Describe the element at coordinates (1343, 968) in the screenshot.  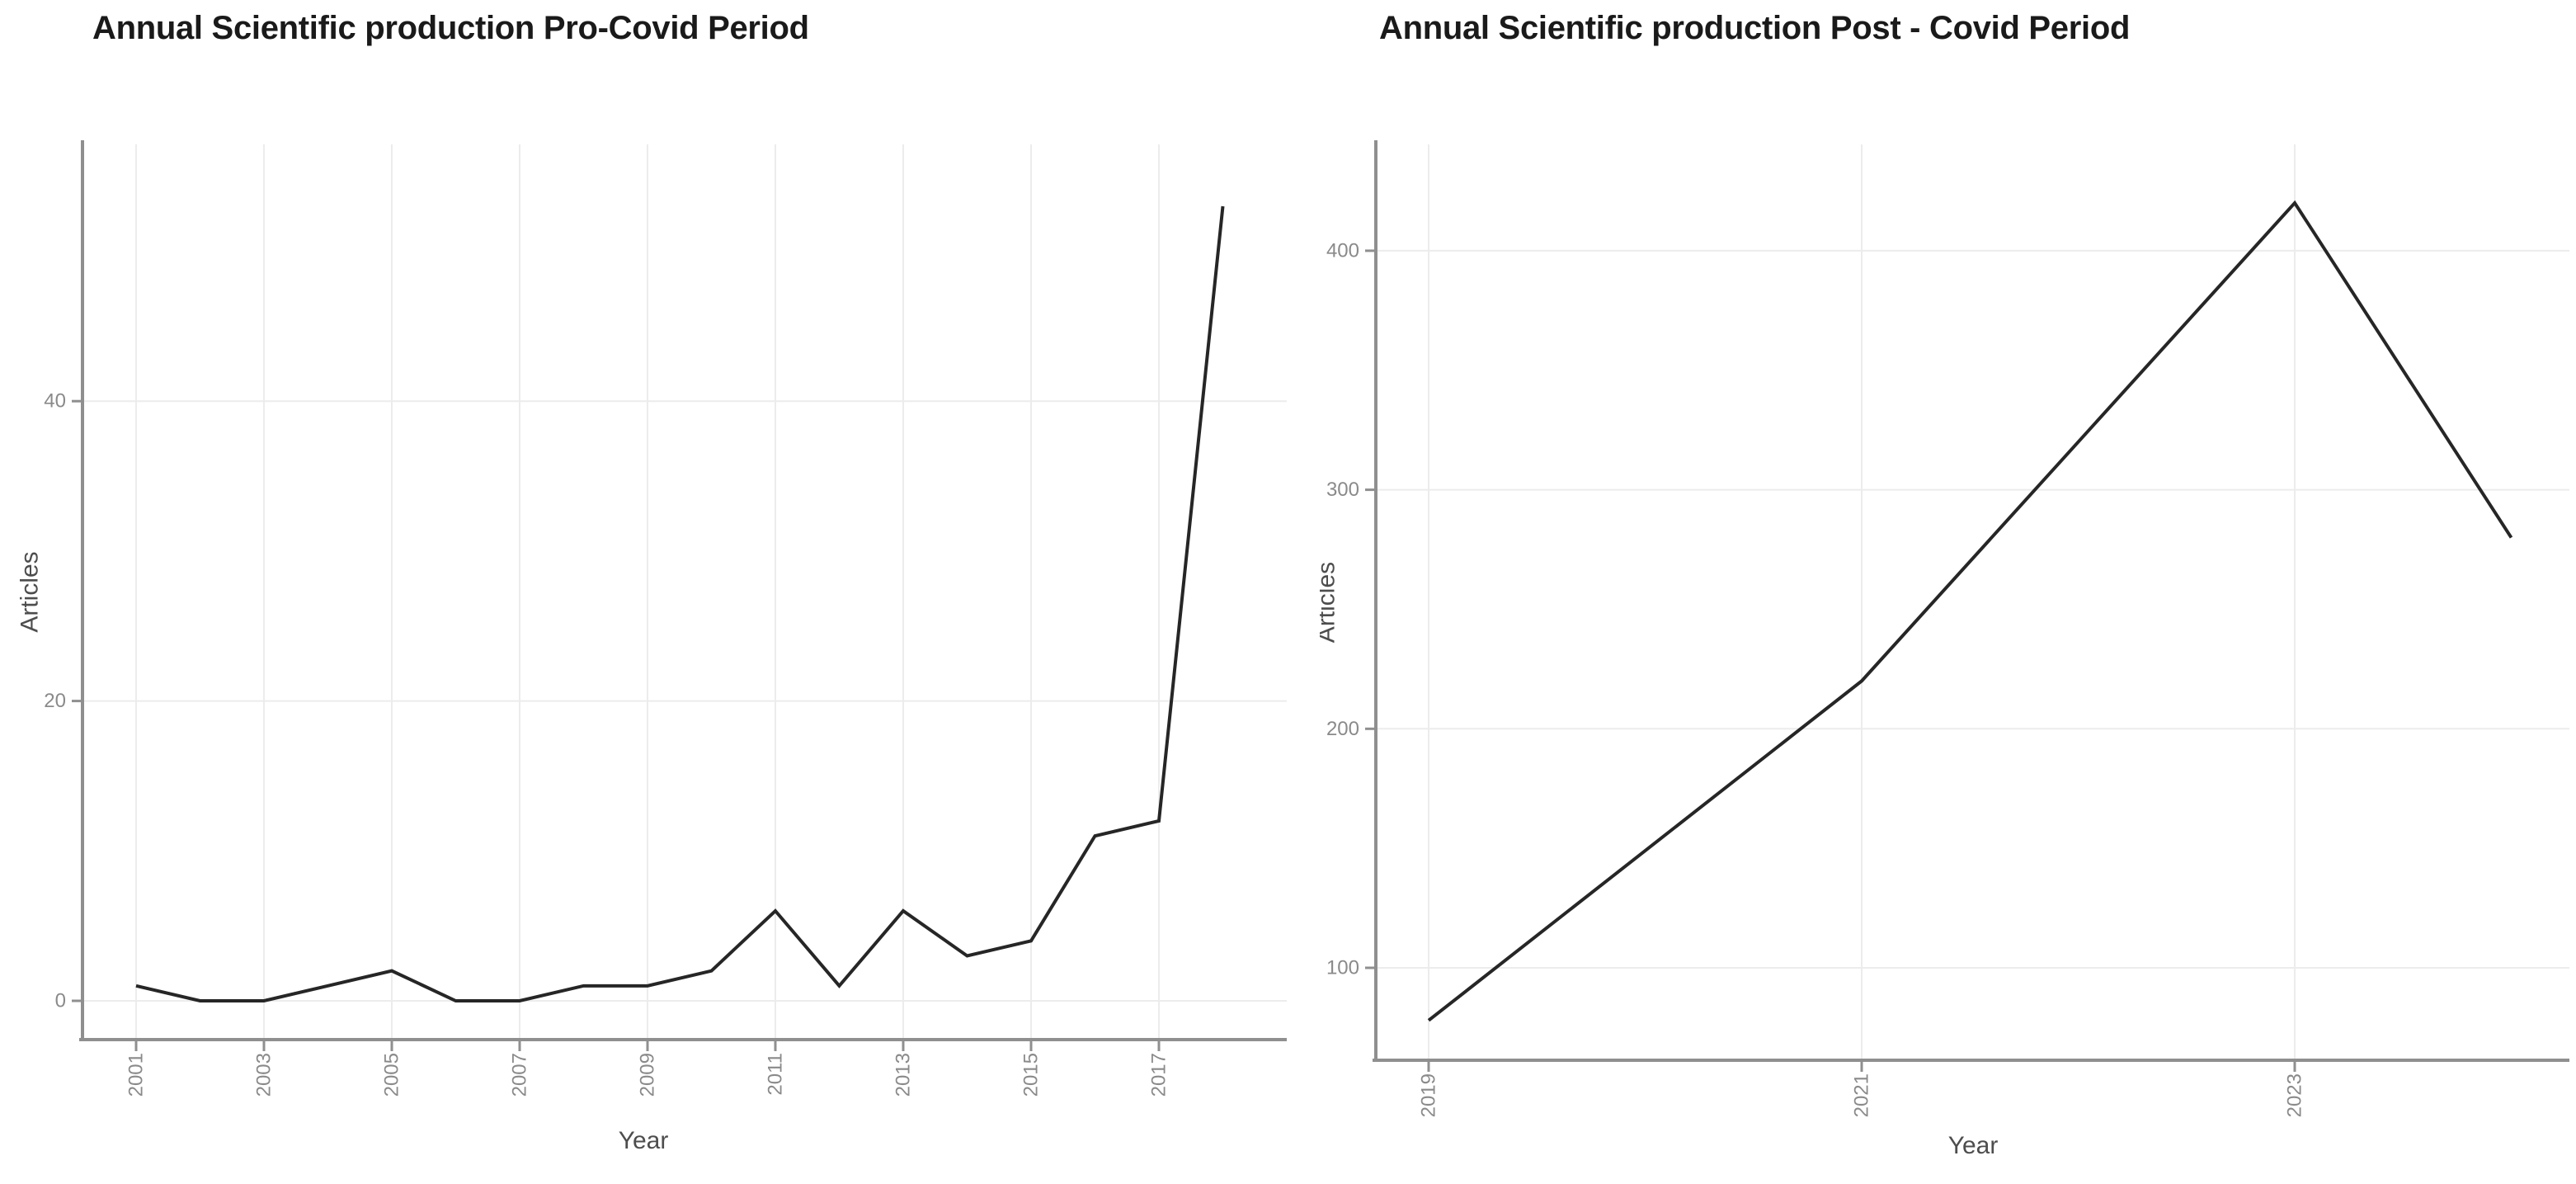
I see `y-tick-label: 100` at that location.